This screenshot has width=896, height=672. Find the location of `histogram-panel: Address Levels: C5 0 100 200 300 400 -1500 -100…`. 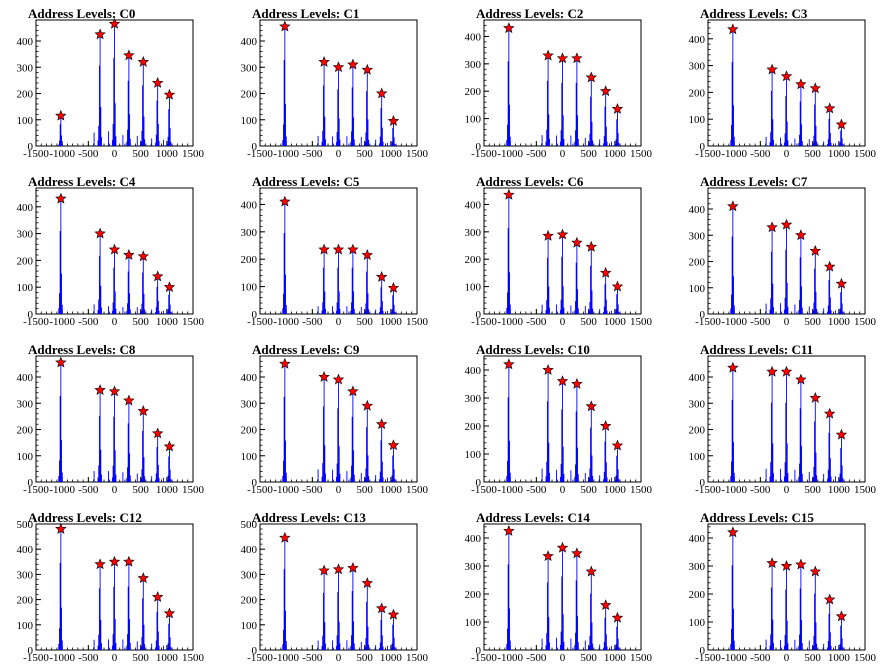

histogram-panel: Address Levels: C5 0 100 200 300 400 -1500 -100… is located at coordinates (336, 252).